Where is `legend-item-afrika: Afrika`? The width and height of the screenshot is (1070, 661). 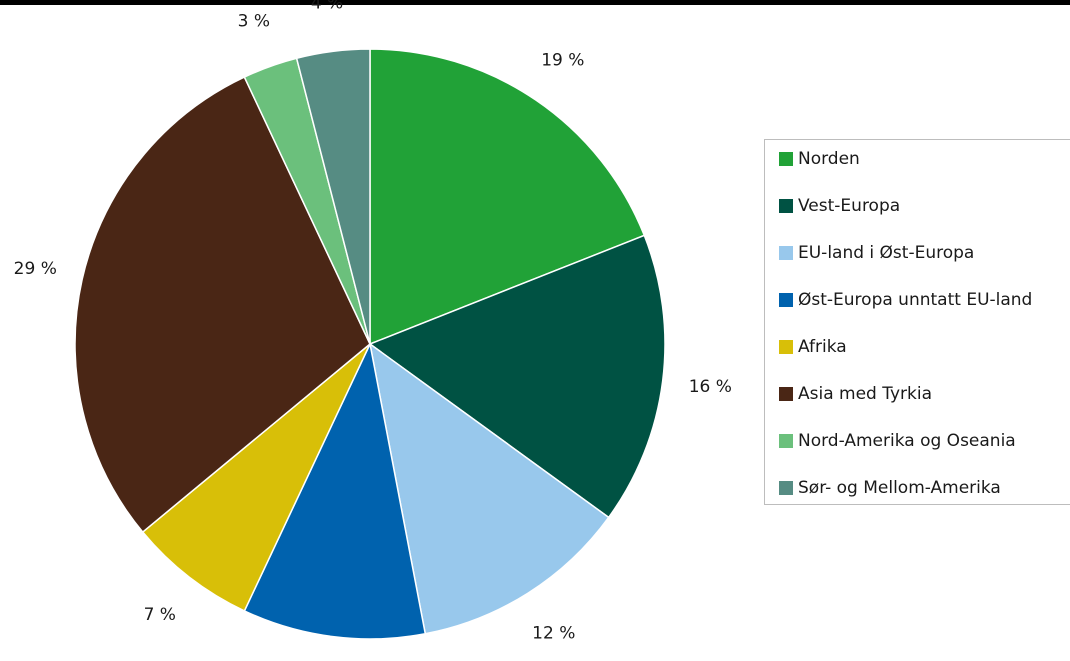 legend-item-afrika: Afrika is located at coordinates (813, 347).